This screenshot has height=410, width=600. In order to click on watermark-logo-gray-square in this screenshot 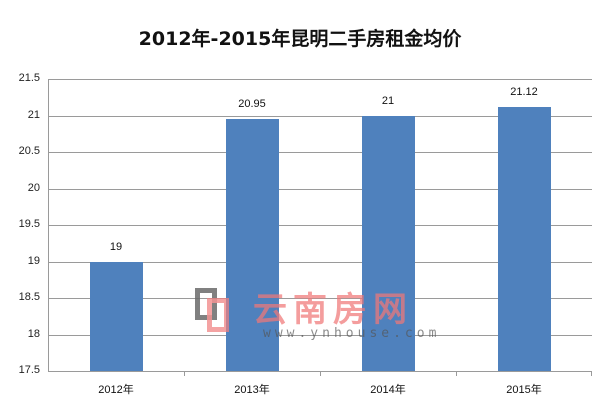, I will do `click(206, 304)`.